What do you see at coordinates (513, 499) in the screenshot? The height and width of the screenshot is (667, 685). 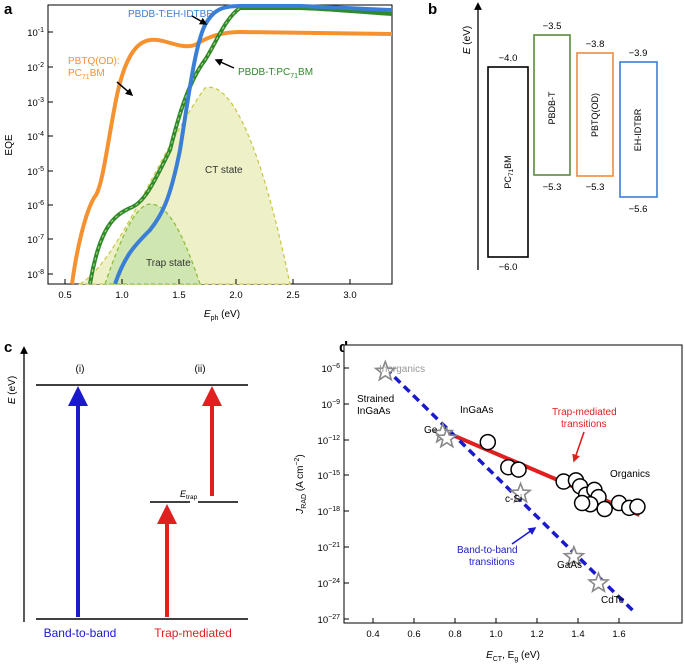 I see `label-c-si: c-Si` at bounding box center [513, 499].